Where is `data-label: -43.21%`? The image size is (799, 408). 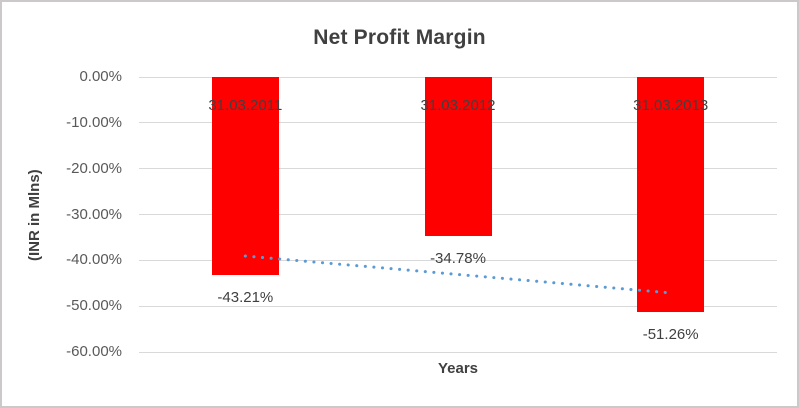
data-label: -43.21% is located at coordinates (245, 298).